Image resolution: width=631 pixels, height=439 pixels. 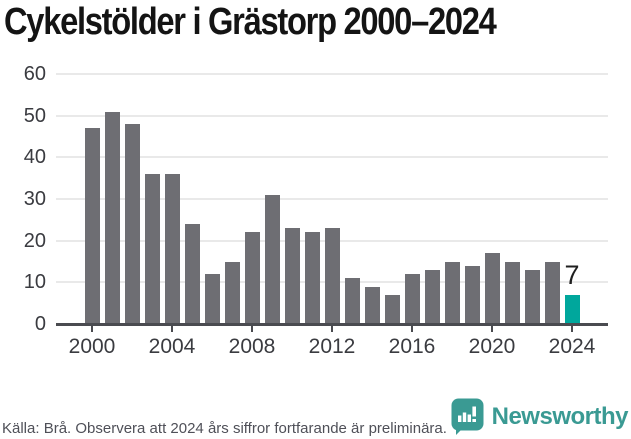 What do you see at coordinates (34, 157) in the screenshot?
I see `y-axis-label-40: 40` at bounding box center [34, 157].